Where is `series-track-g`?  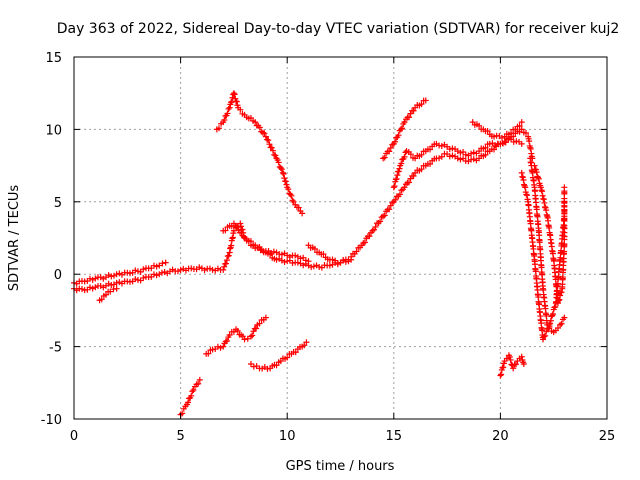
series-track-g is located at coordinates (404, 129).